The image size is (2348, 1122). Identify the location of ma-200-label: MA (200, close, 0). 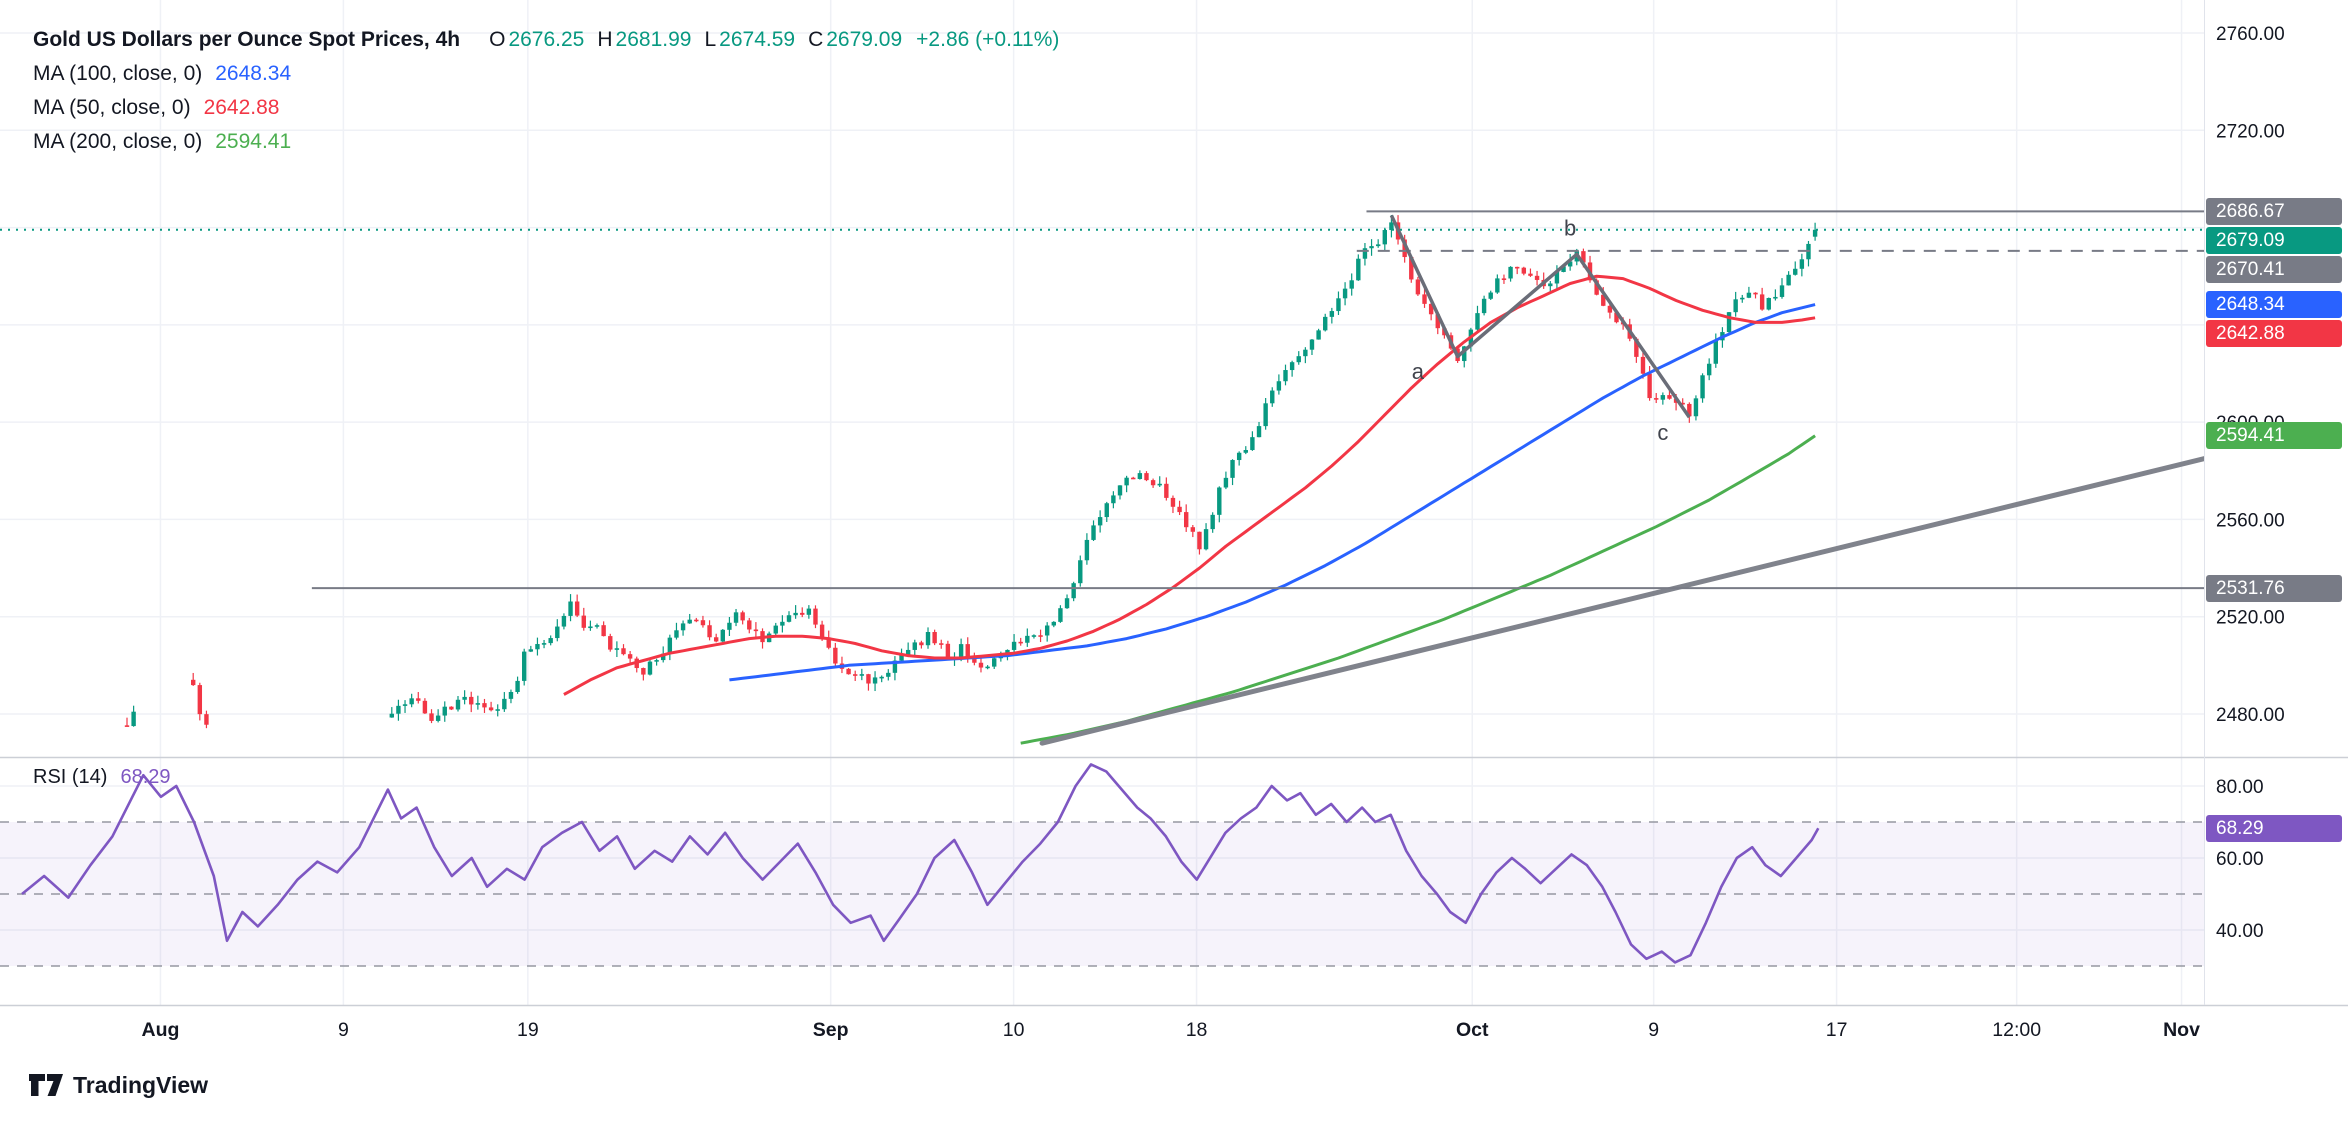
(118, 141).